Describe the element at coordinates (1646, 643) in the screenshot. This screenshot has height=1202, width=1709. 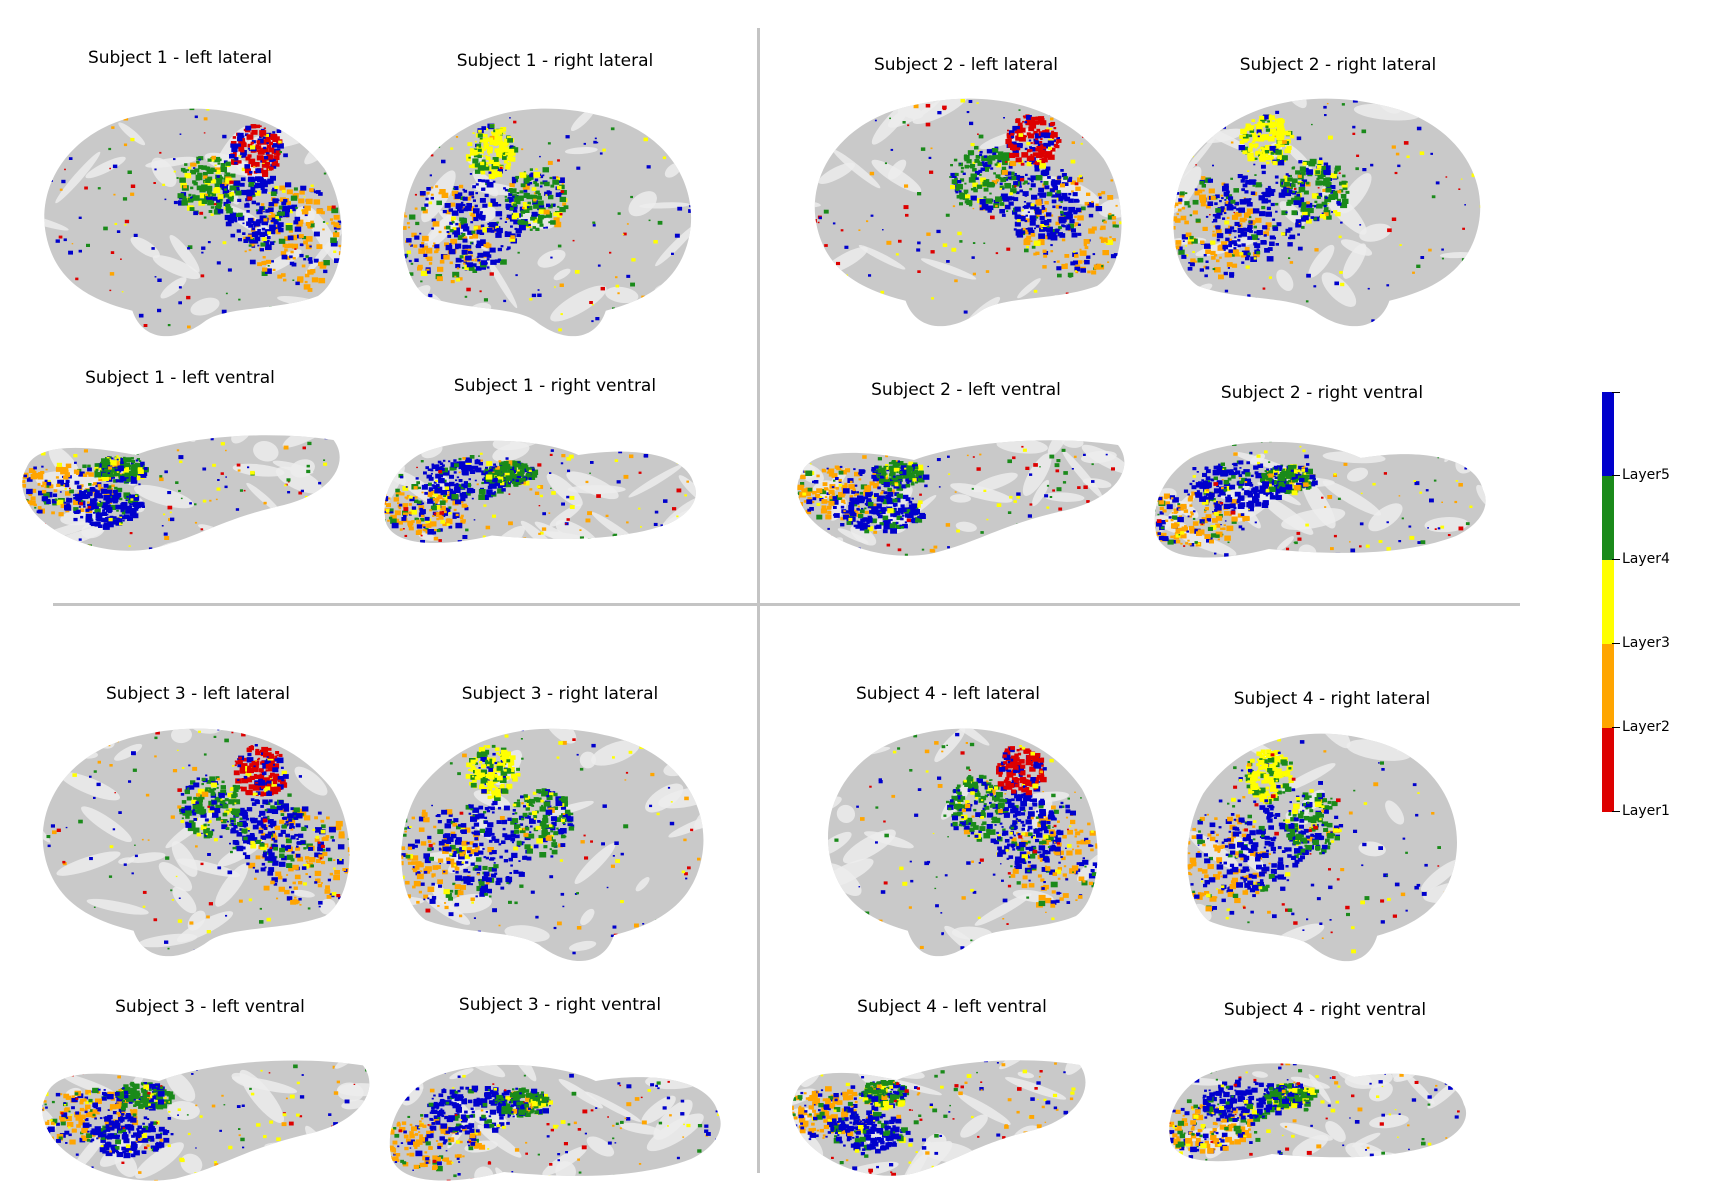
I see `colorbar-label: Layer3` at that location.